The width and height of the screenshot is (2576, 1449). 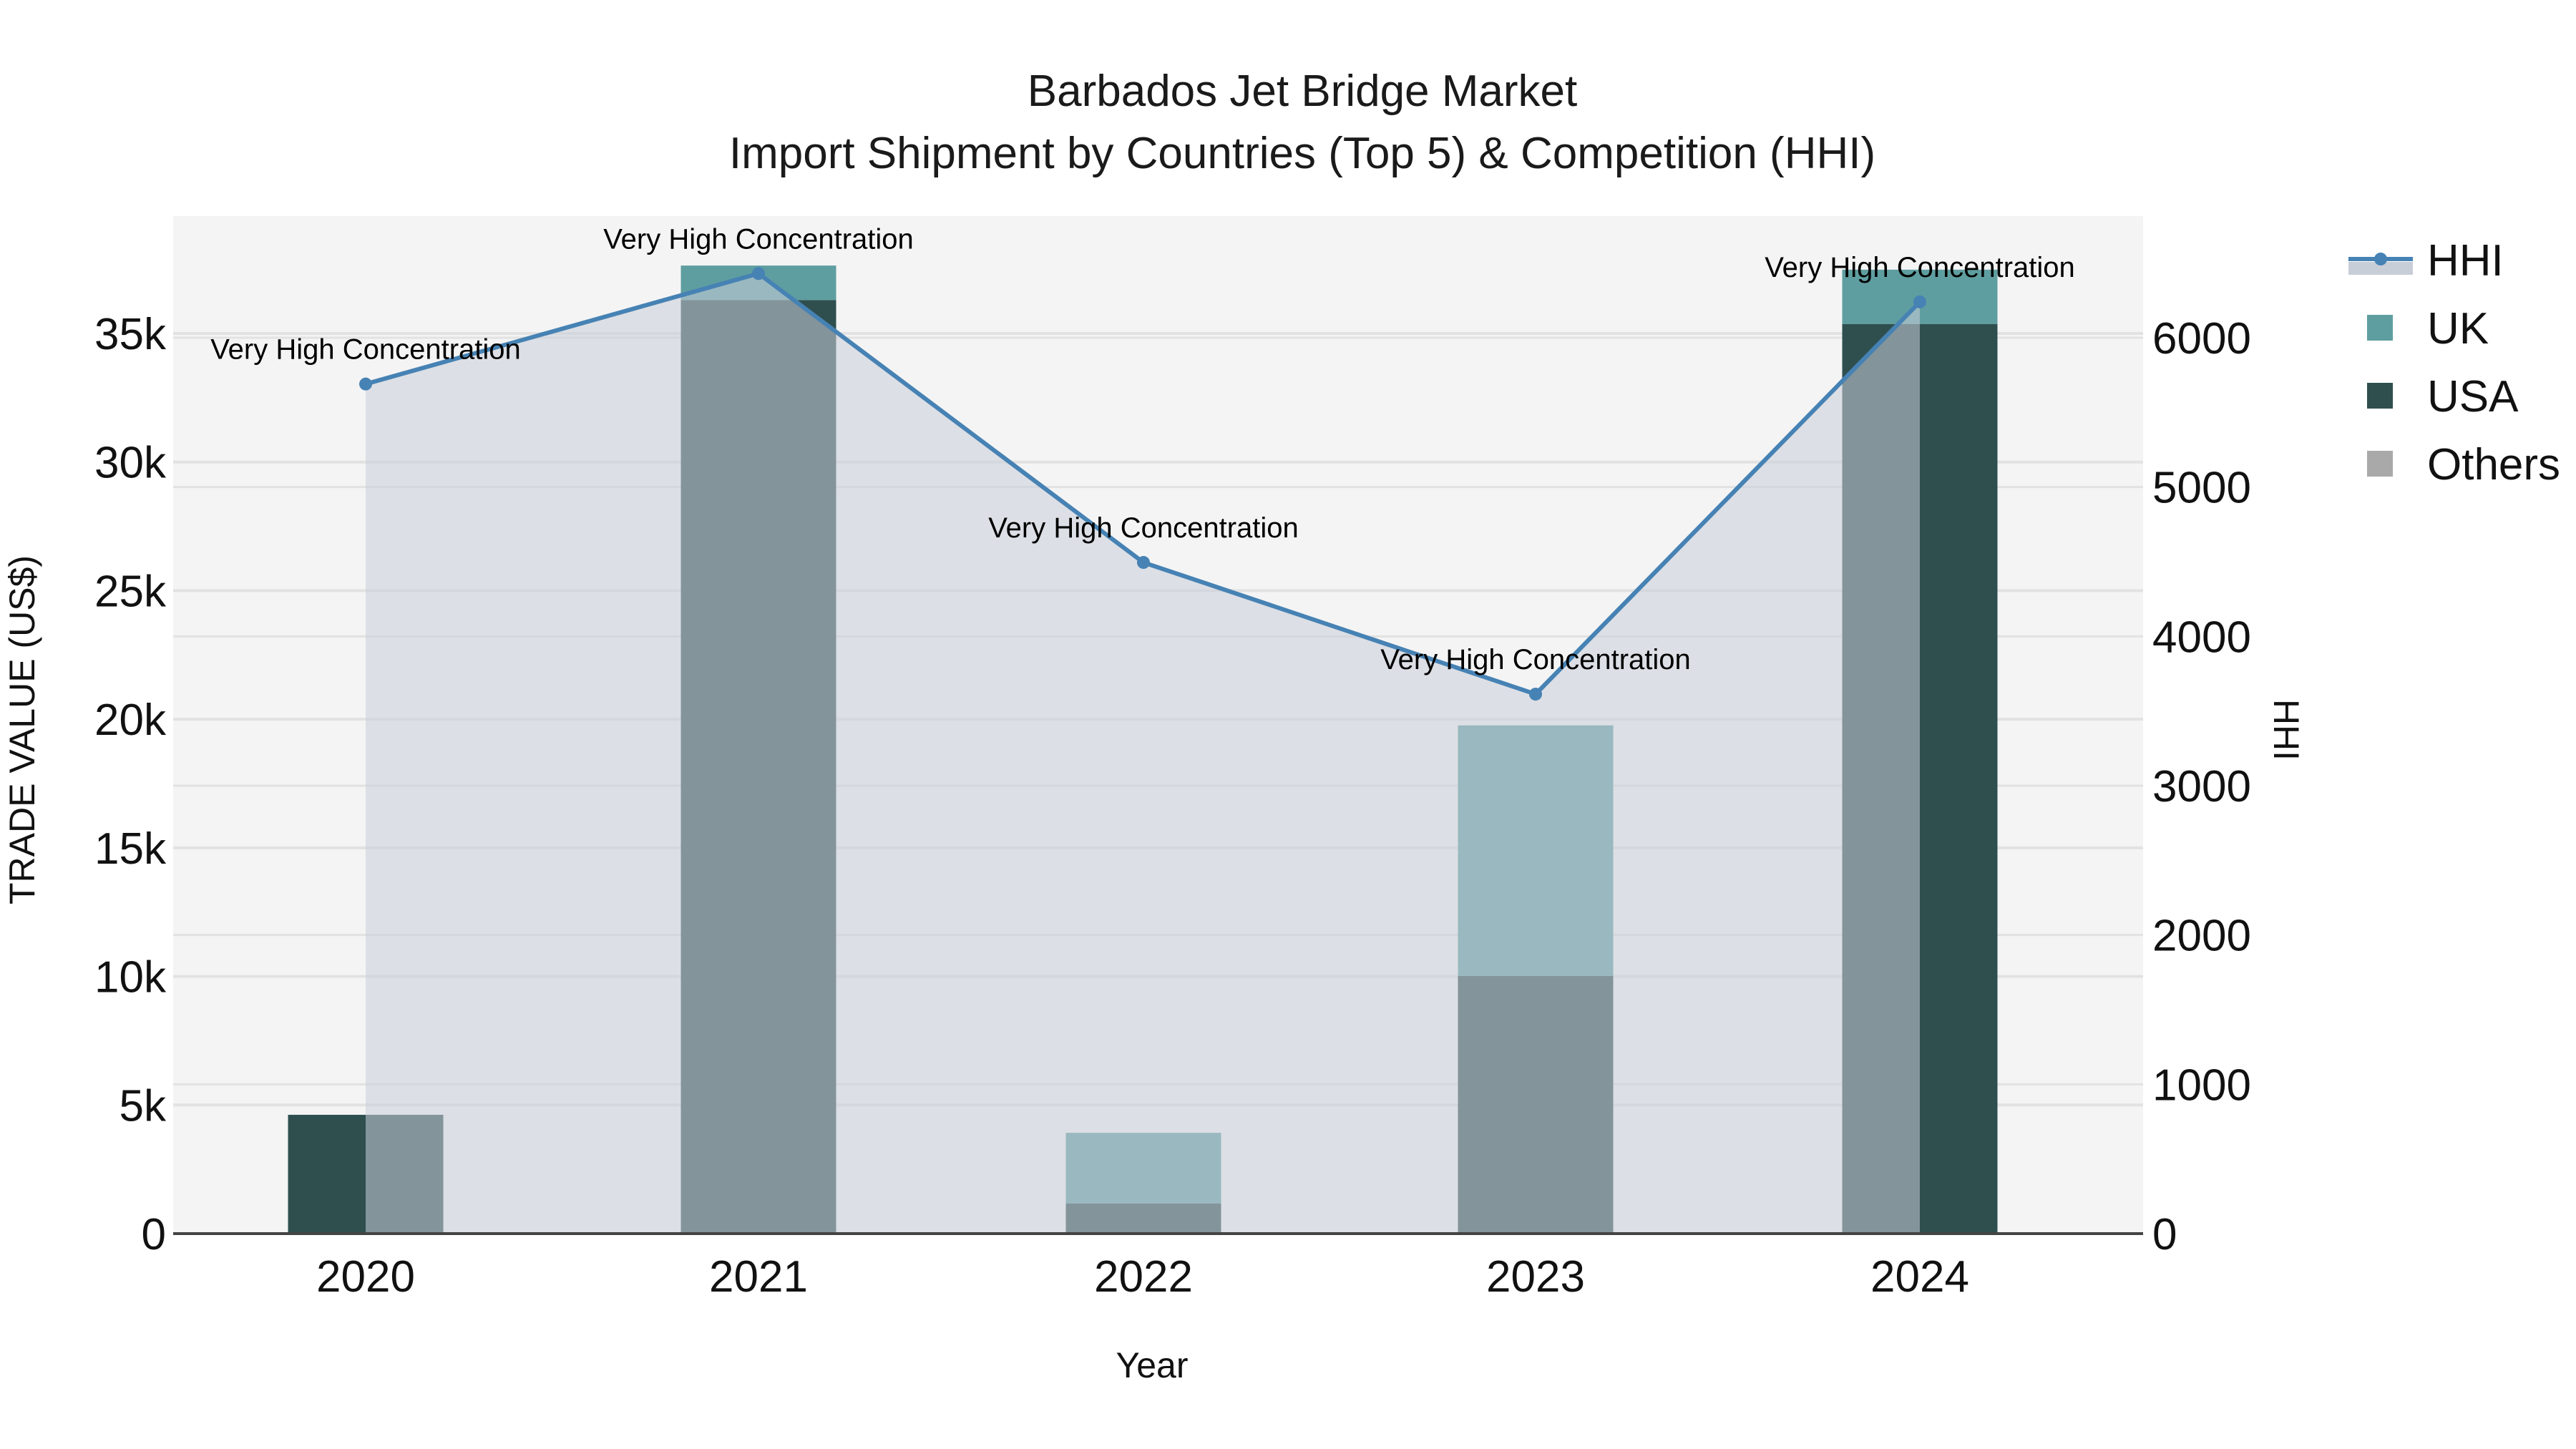 I want to click on y-tick-label: 10k, so click(x=130, y=977).